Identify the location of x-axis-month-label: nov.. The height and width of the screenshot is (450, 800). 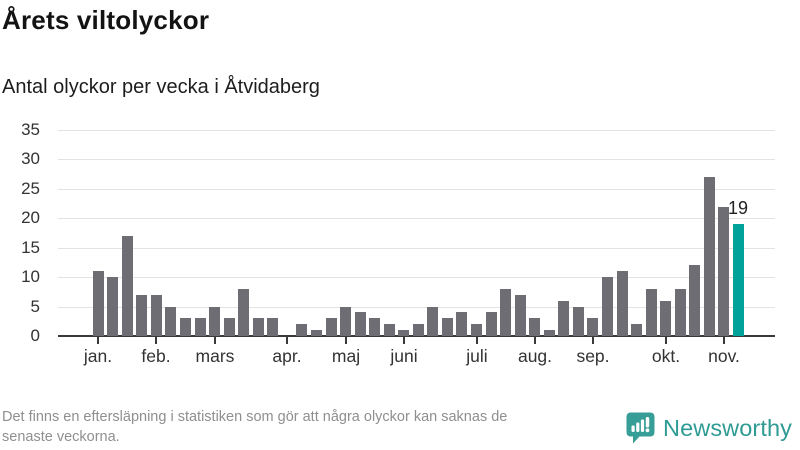
(724, 356).